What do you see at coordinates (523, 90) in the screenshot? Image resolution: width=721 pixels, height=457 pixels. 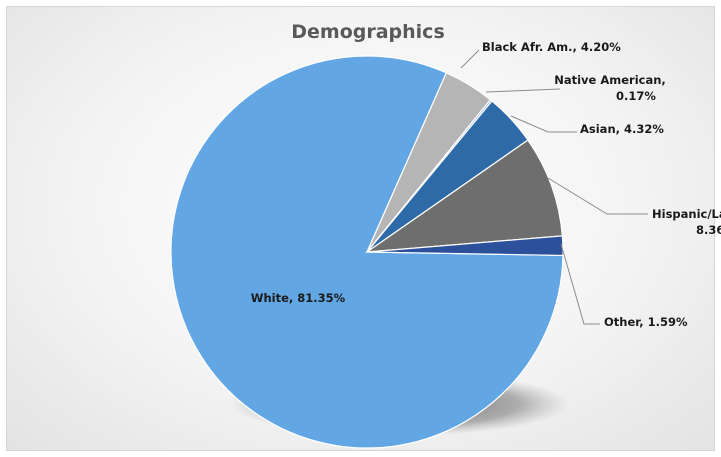 I see `leader-line-native-american` at bounding box center [523, 90].